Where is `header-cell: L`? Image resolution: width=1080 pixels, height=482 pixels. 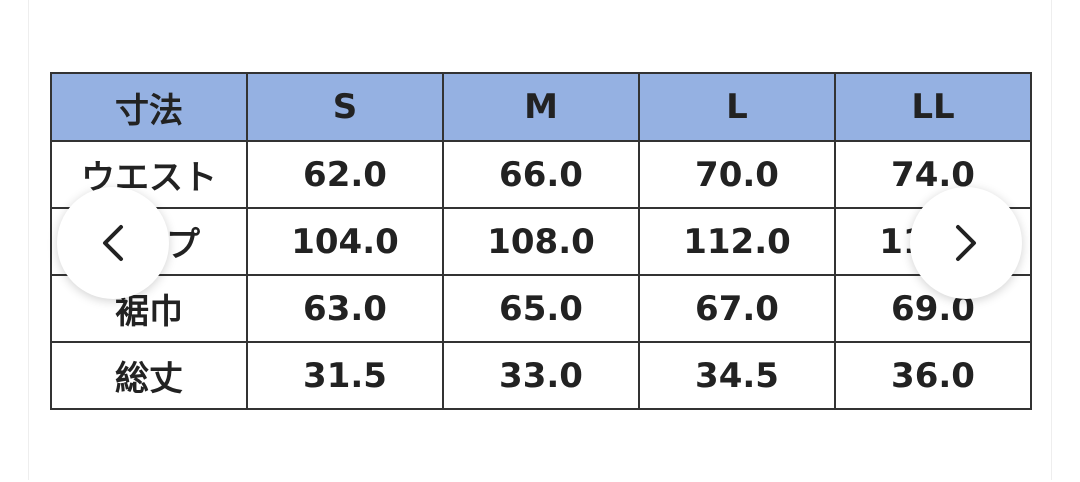
header-cell: L is located at coordinates (737, 107).